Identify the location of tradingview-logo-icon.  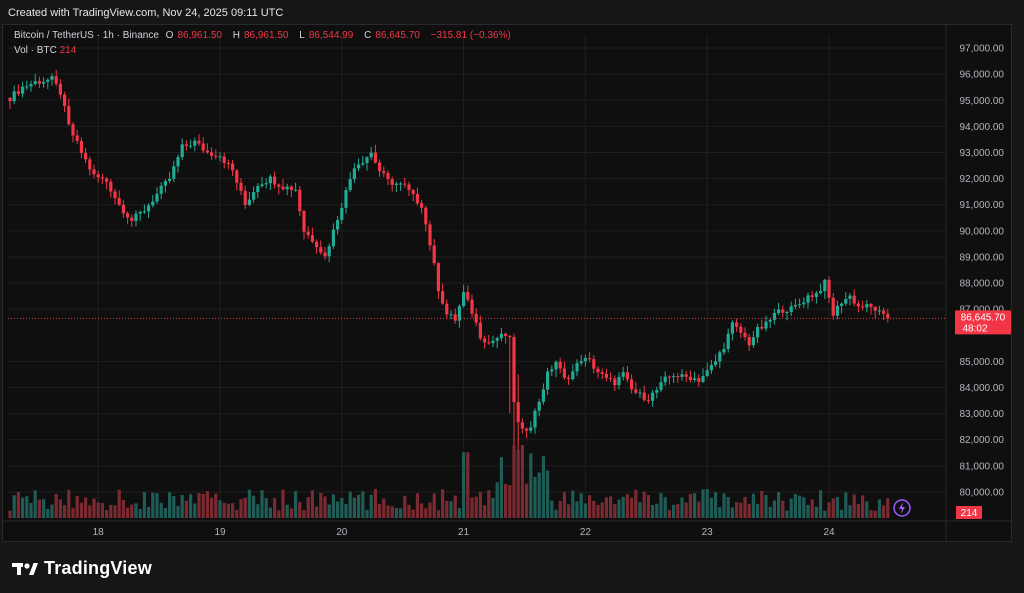
(25, 569).